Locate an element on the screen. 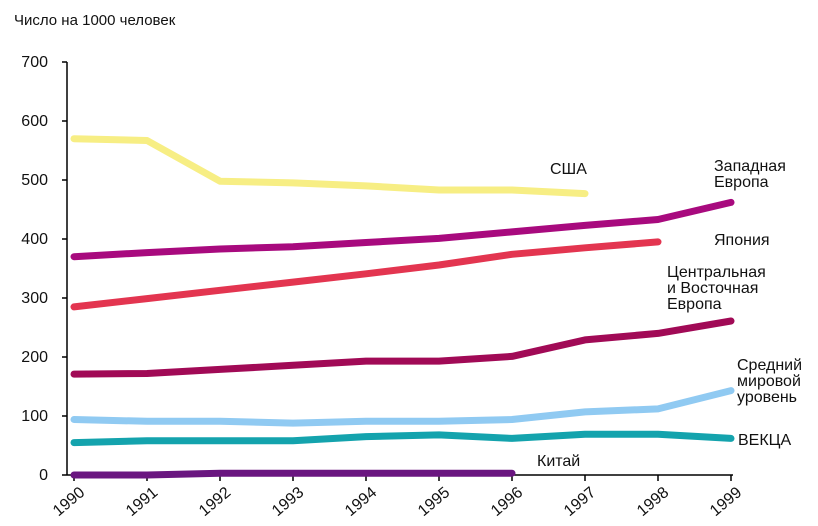 The image size is (818, 526). y-tick-label: 600 is located at coordinates (34, 121).